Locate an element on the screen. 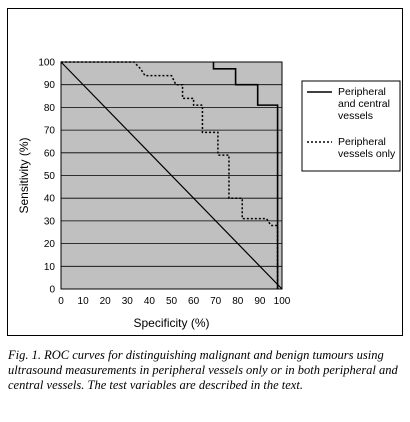 Image resolution: width=410 pixels, height=422 pixels. x-tick-label: 100 is located at coordinates (282, 301).